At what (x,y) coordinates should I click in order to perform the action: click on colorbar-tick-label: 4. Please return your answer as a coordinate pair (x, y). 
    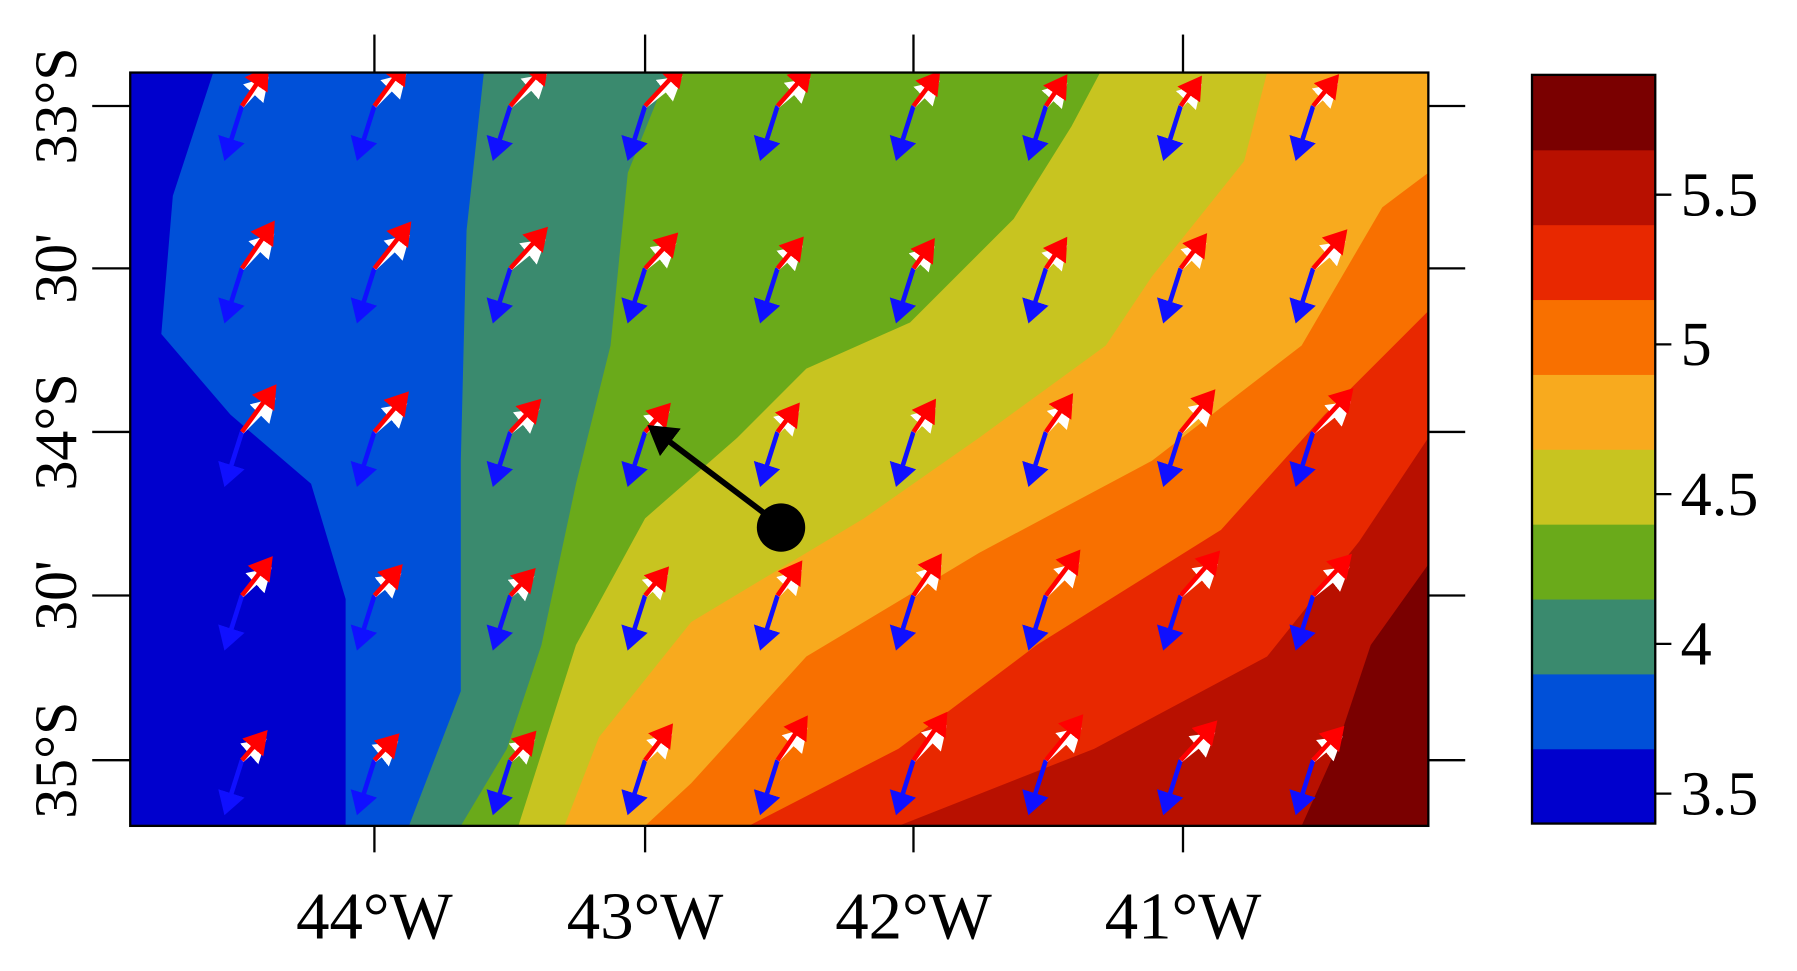
    Looking at the image, I should click on (1696, 645).